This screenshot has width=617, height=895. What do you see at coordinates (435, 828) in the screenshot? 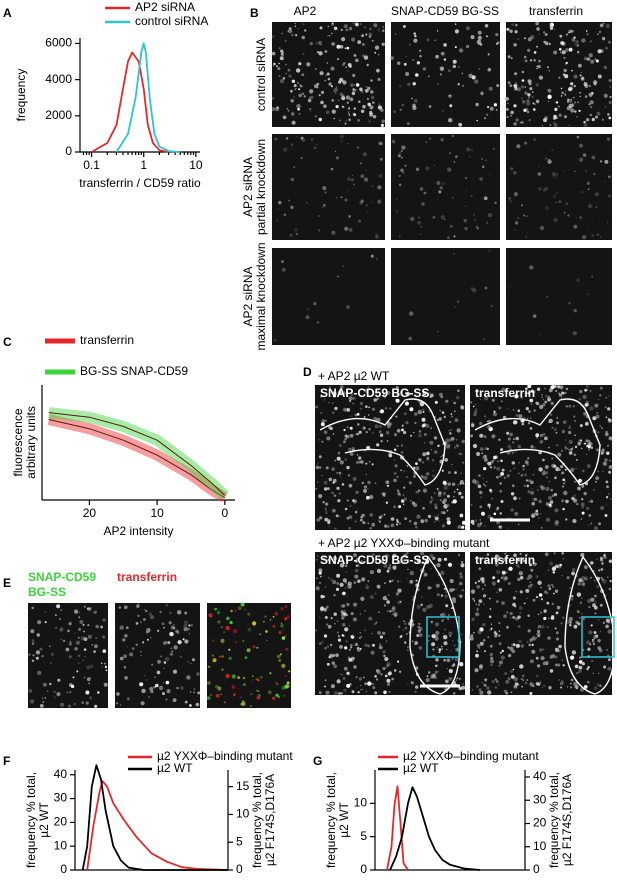
I see `line` at bounding box center [435, 828].